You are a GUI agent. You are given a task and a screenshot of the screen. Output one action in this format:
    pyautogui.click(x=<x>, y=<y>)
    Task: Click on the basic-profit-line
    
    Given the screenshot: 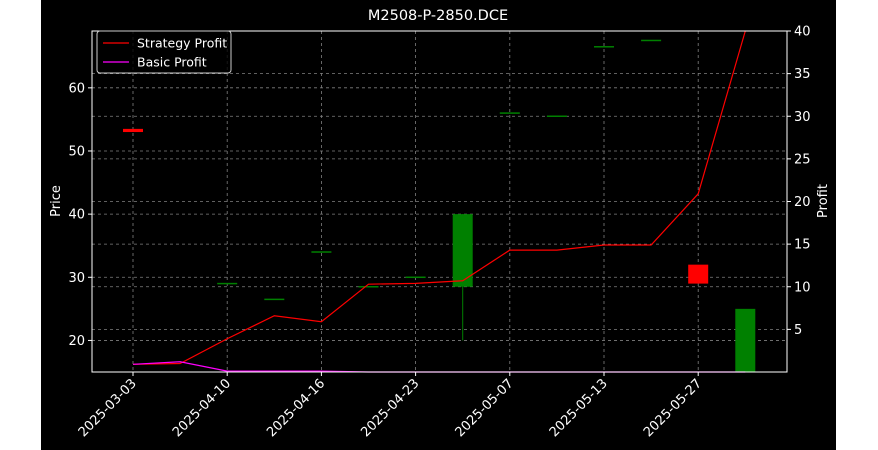 What is the action you would take?
    pyautogui.click(x=439, y=367)
    